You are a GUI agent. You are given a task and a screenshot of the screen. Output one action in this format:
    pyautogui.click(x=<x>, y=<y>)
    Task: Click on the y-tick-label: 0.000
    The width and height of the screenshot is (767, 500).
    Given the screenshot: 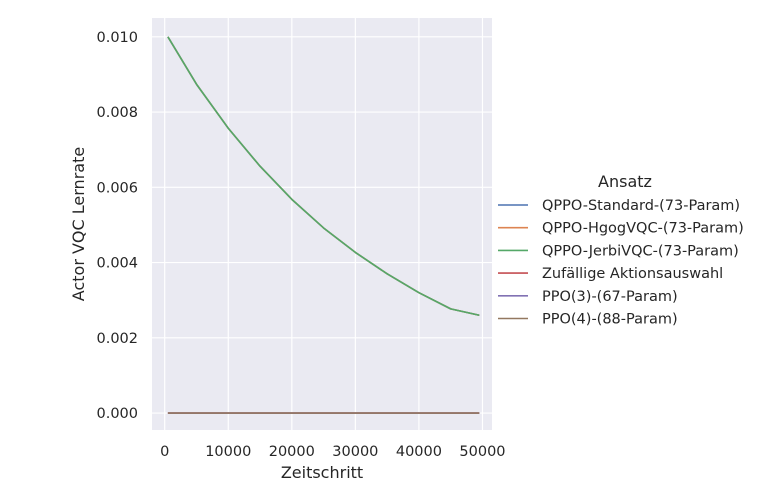 What is the action you would take?
    pyautogui.click(x=117, y=414)
    